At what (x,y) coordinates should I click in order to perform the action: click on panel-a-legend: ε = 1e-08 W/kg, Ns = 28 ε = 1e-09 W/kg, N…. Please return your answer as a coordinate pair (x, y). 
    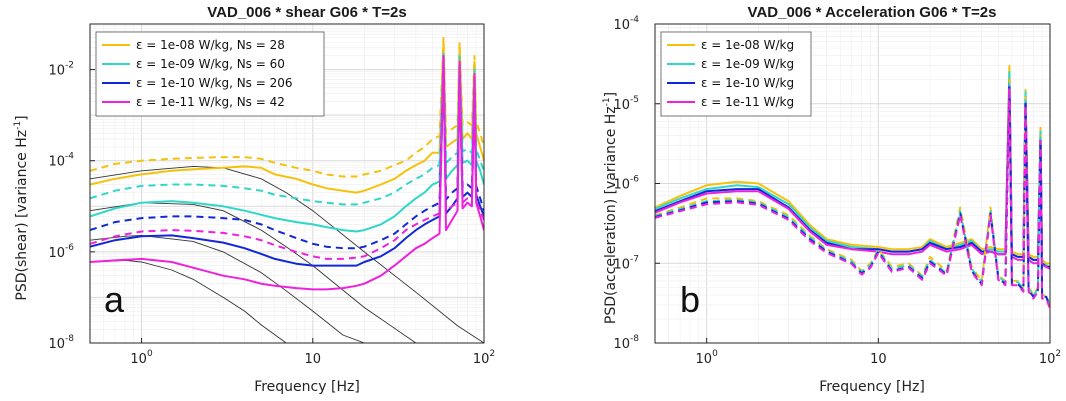
    Looking at the image, I should click on (210, 74).